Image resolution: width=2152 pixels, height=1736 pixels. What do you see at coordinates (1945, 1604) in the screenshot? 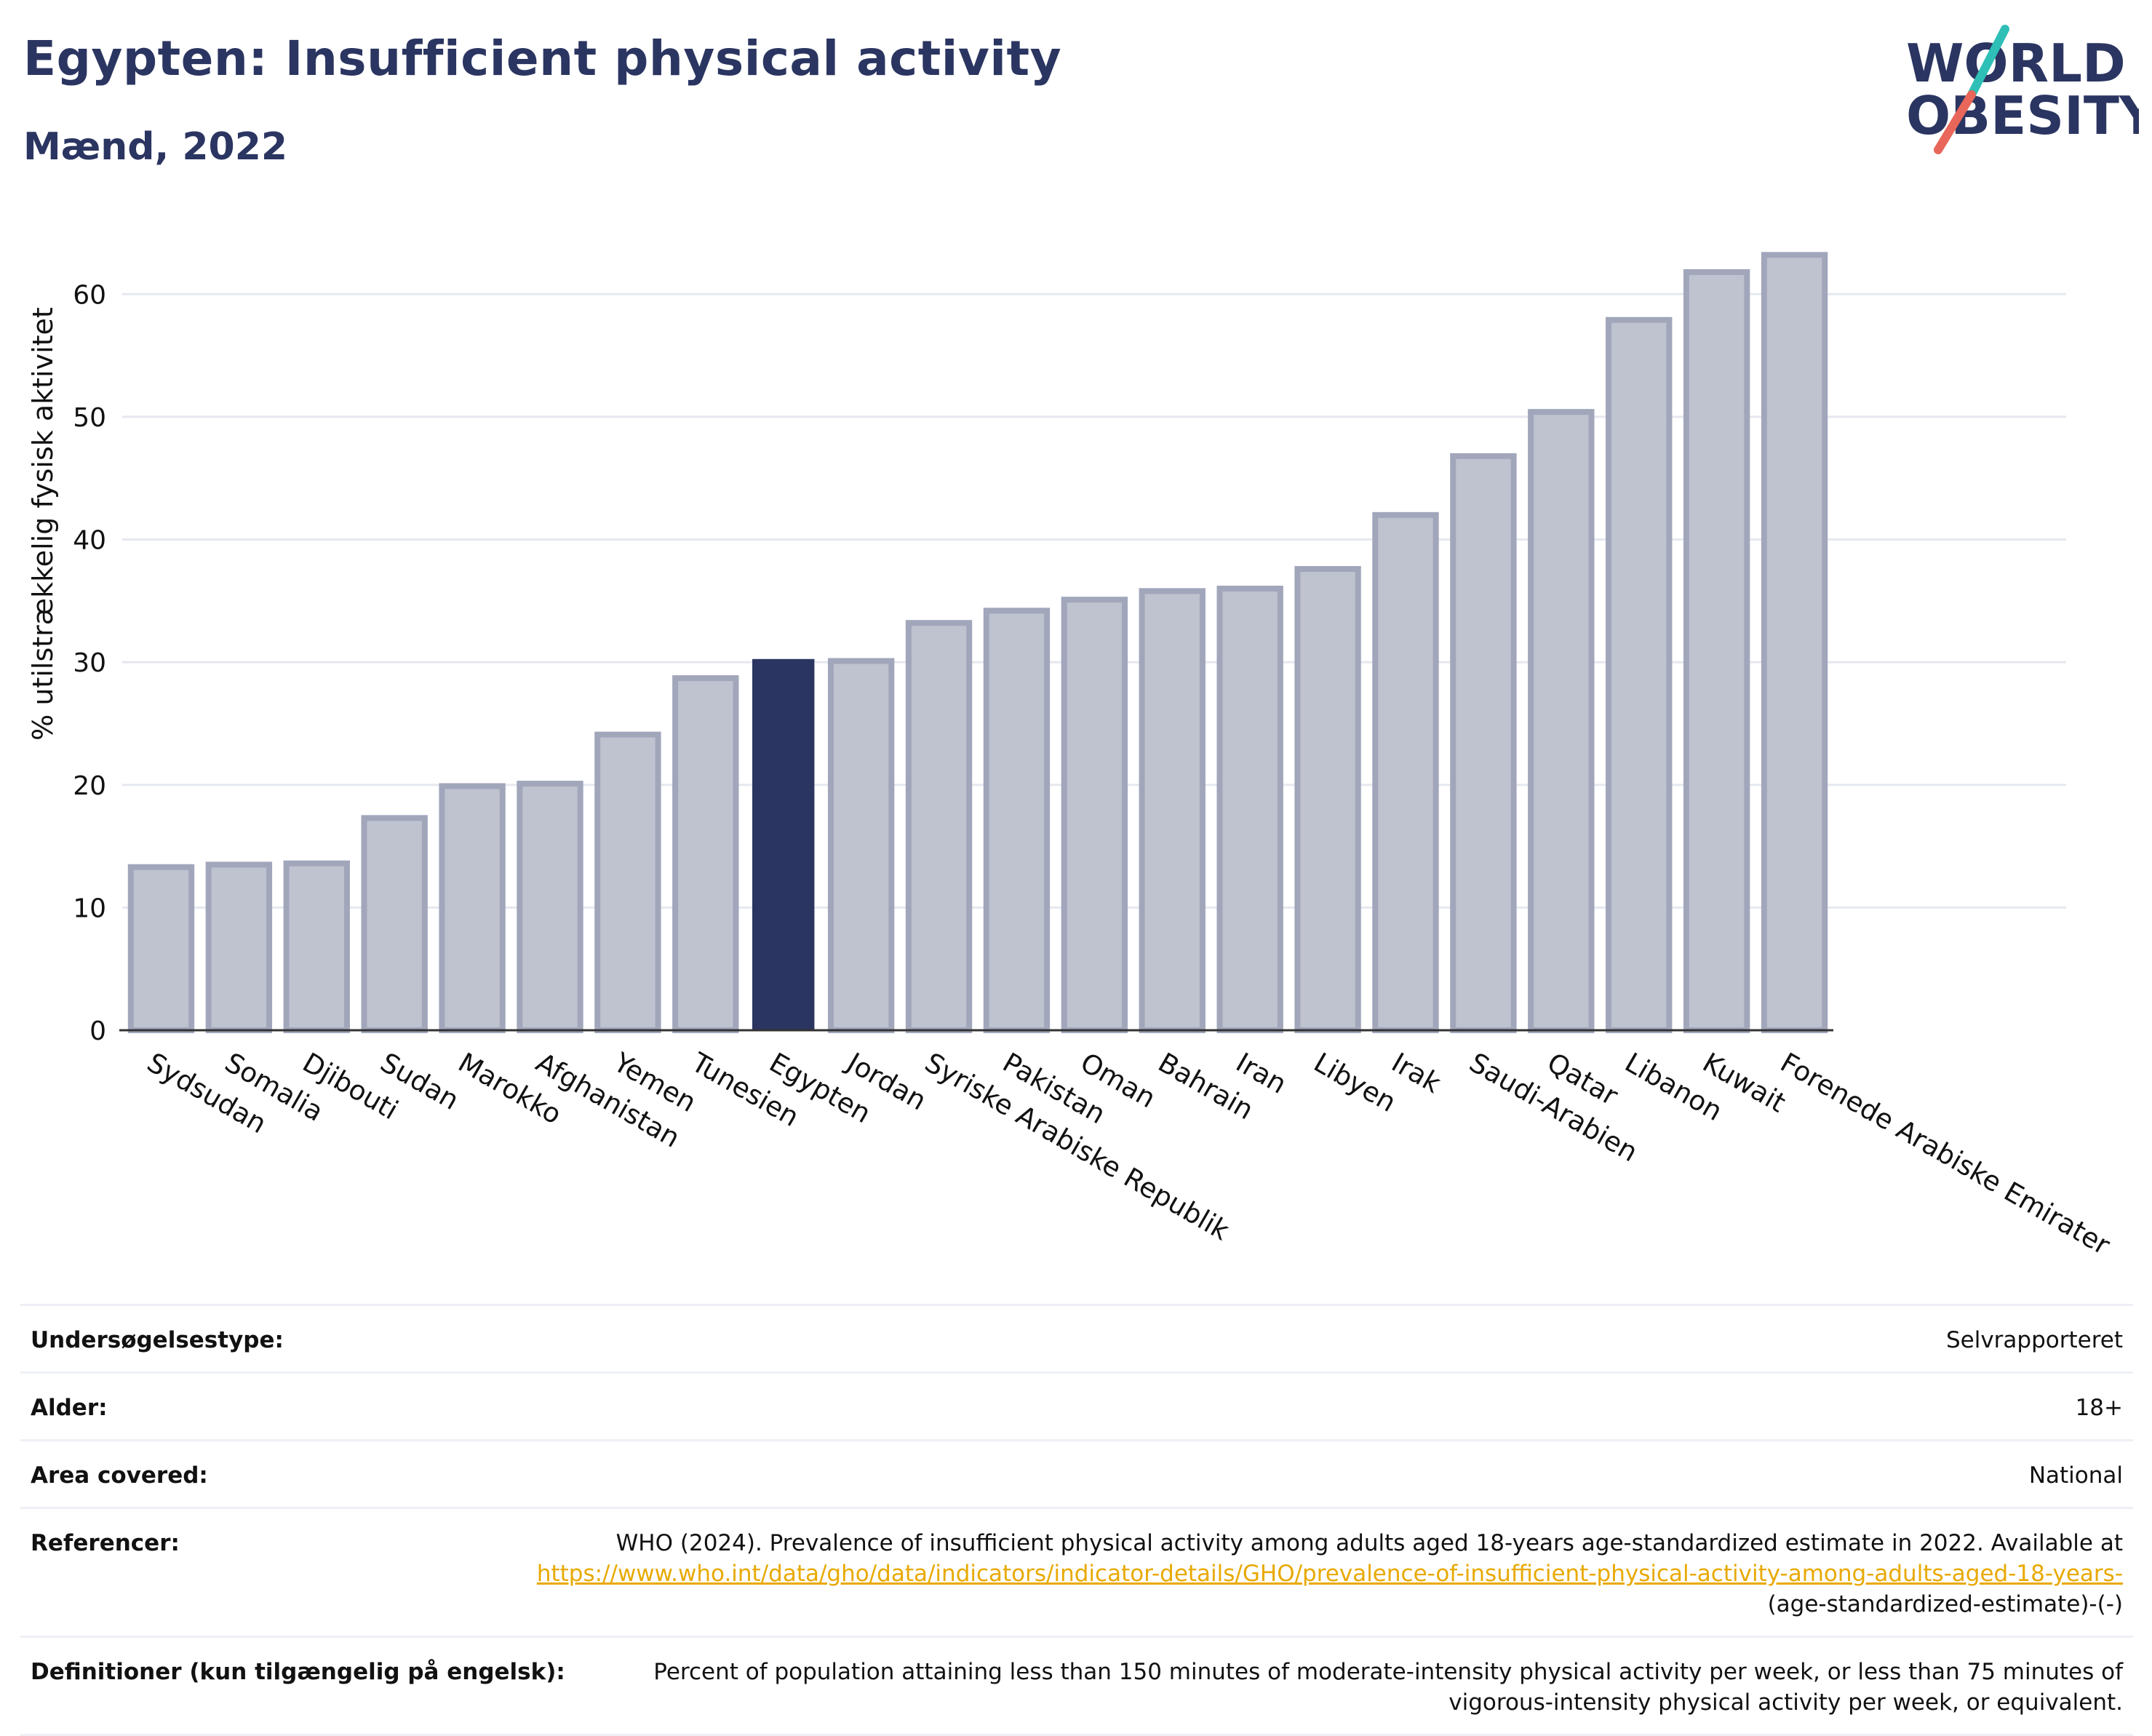
I see `references-suffix: (age-standardized-estimate)-(-)` at bounding box center [1945, 1604].